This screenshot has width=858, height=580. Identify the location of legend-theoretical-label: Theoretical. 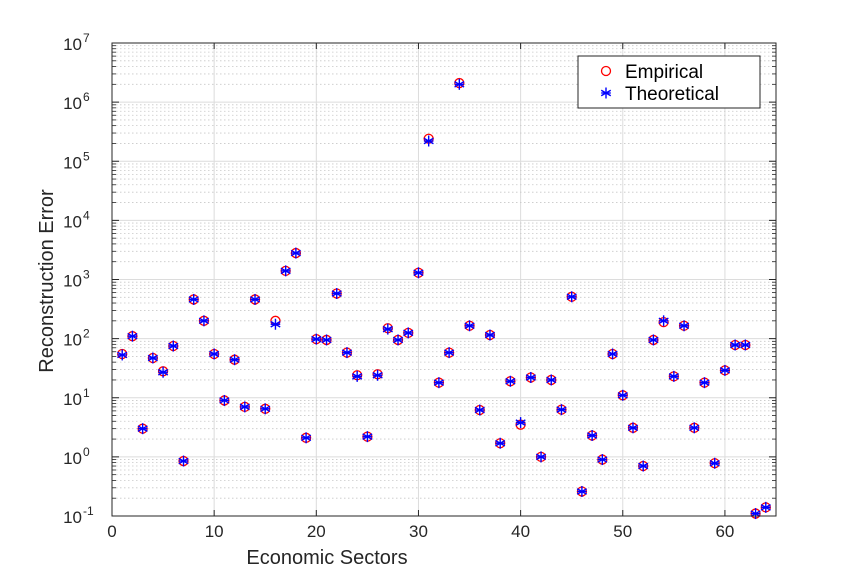
(672, 94).